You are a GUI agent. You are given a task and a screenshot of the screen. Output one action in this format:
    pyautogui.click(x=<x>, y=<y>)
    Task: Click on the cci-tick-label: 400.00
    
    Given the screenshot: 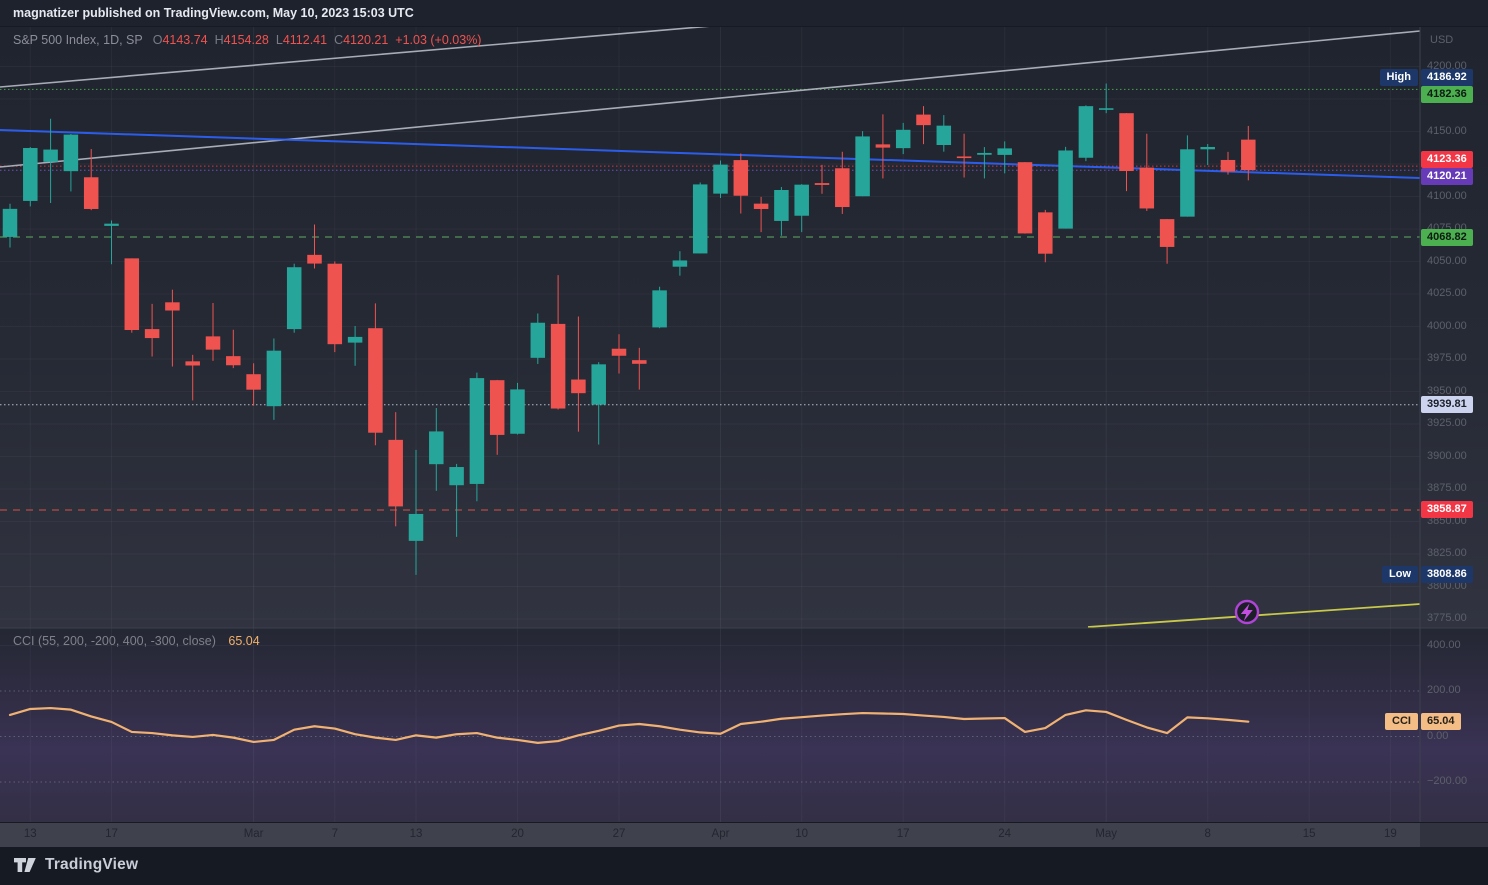 What is the action you would take?
    pyautogui.click(x=1444, y=644)
    